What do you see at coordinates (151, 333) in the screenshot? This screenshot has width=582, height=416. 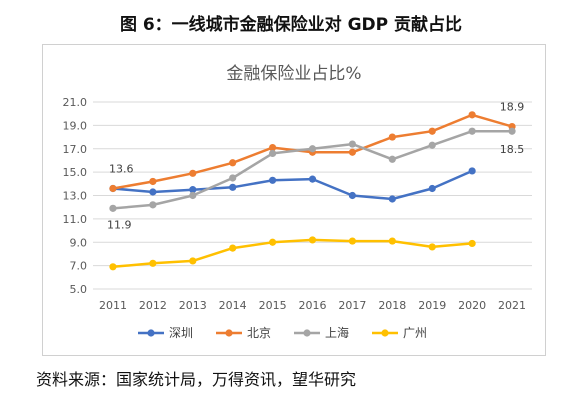 I see `legend-marker-深圳` at bounding box center [151, 333].